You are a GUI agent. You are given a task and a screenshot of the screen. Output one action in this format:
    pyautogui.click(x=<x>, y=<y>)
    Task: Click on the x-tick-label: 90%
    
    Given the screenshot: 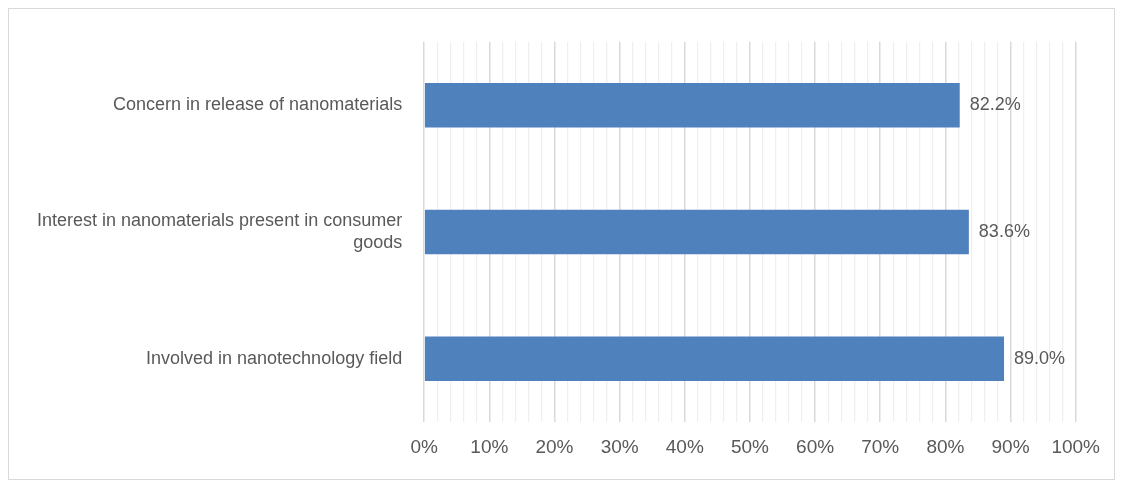 What is the action you would take?
    pyautogui.click(x=1010, y=446)
    